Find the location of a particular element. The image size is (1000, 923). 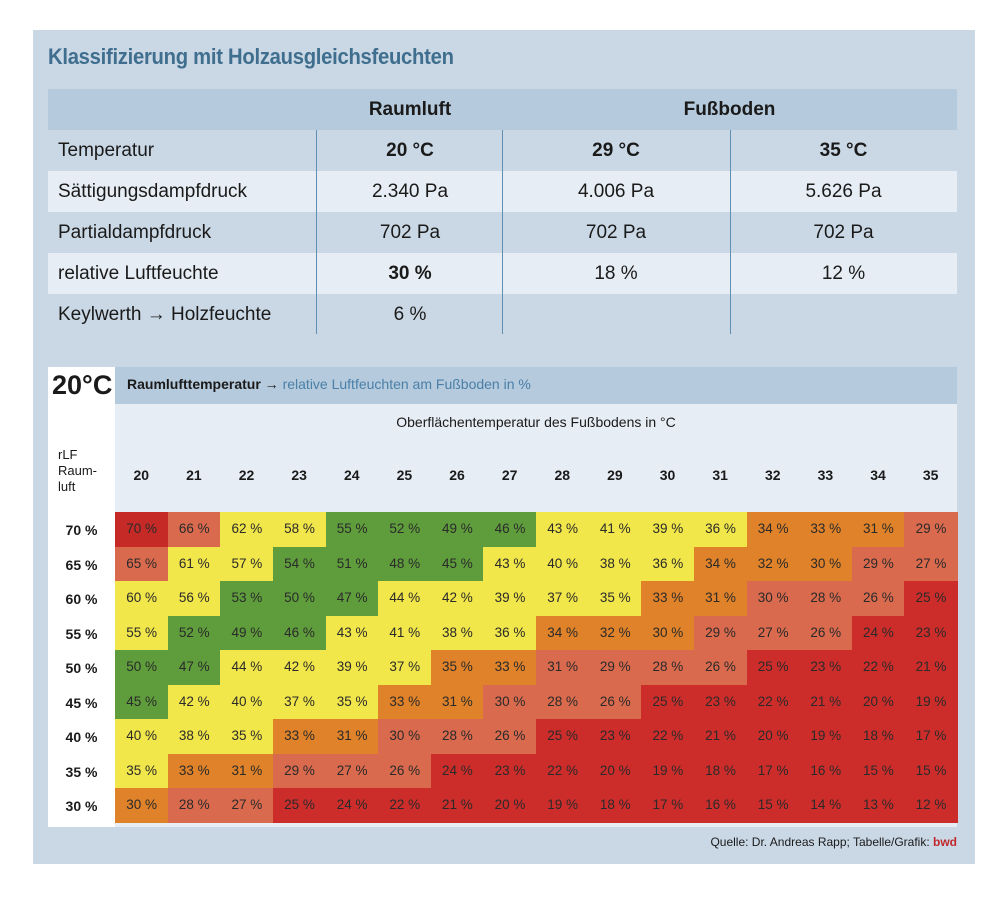

row-header: 50 % is located at coordinates (81, 668).